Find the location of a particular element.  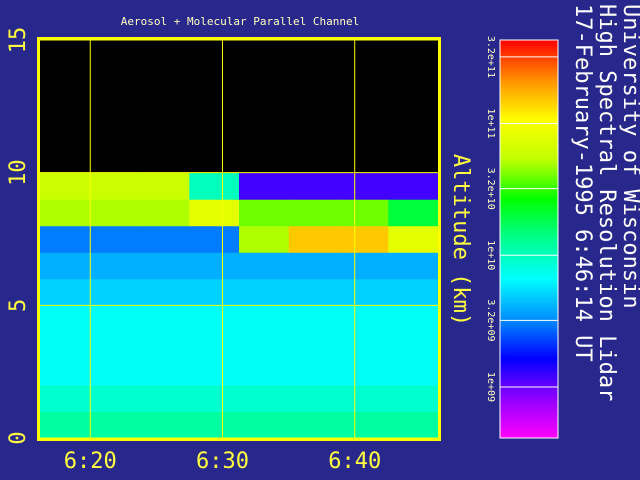

colorbar-tick-label: 3.2e+10 is located at coordinates (490, 189).